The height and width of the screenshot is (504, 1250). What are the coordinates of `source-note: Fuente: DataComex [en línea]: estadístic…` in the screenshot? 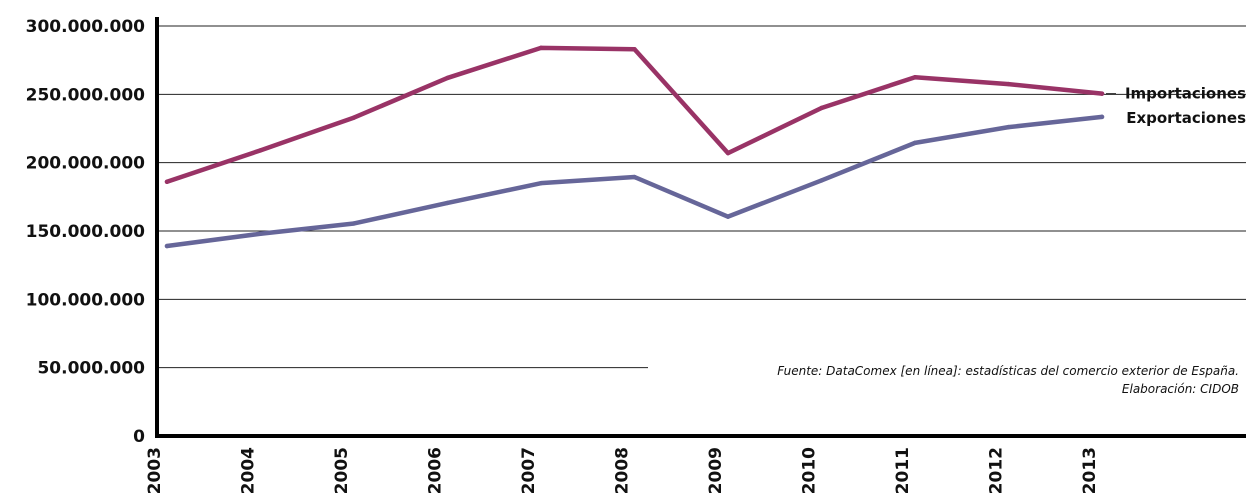 It's located at (949, 378).